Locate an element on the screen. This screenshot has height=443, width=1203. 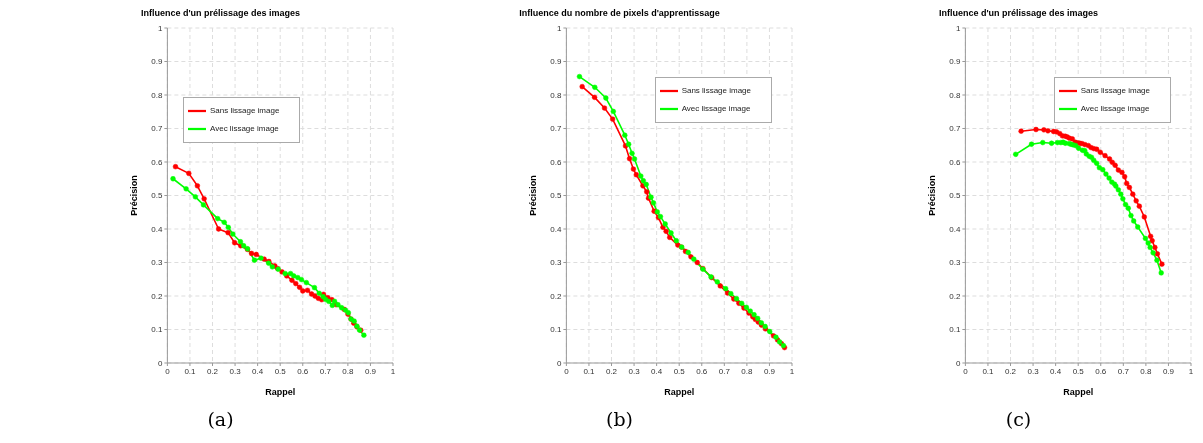
chart-title: Influence du nombre de pixels d'apprentissage is located at coordinates (619, 14).